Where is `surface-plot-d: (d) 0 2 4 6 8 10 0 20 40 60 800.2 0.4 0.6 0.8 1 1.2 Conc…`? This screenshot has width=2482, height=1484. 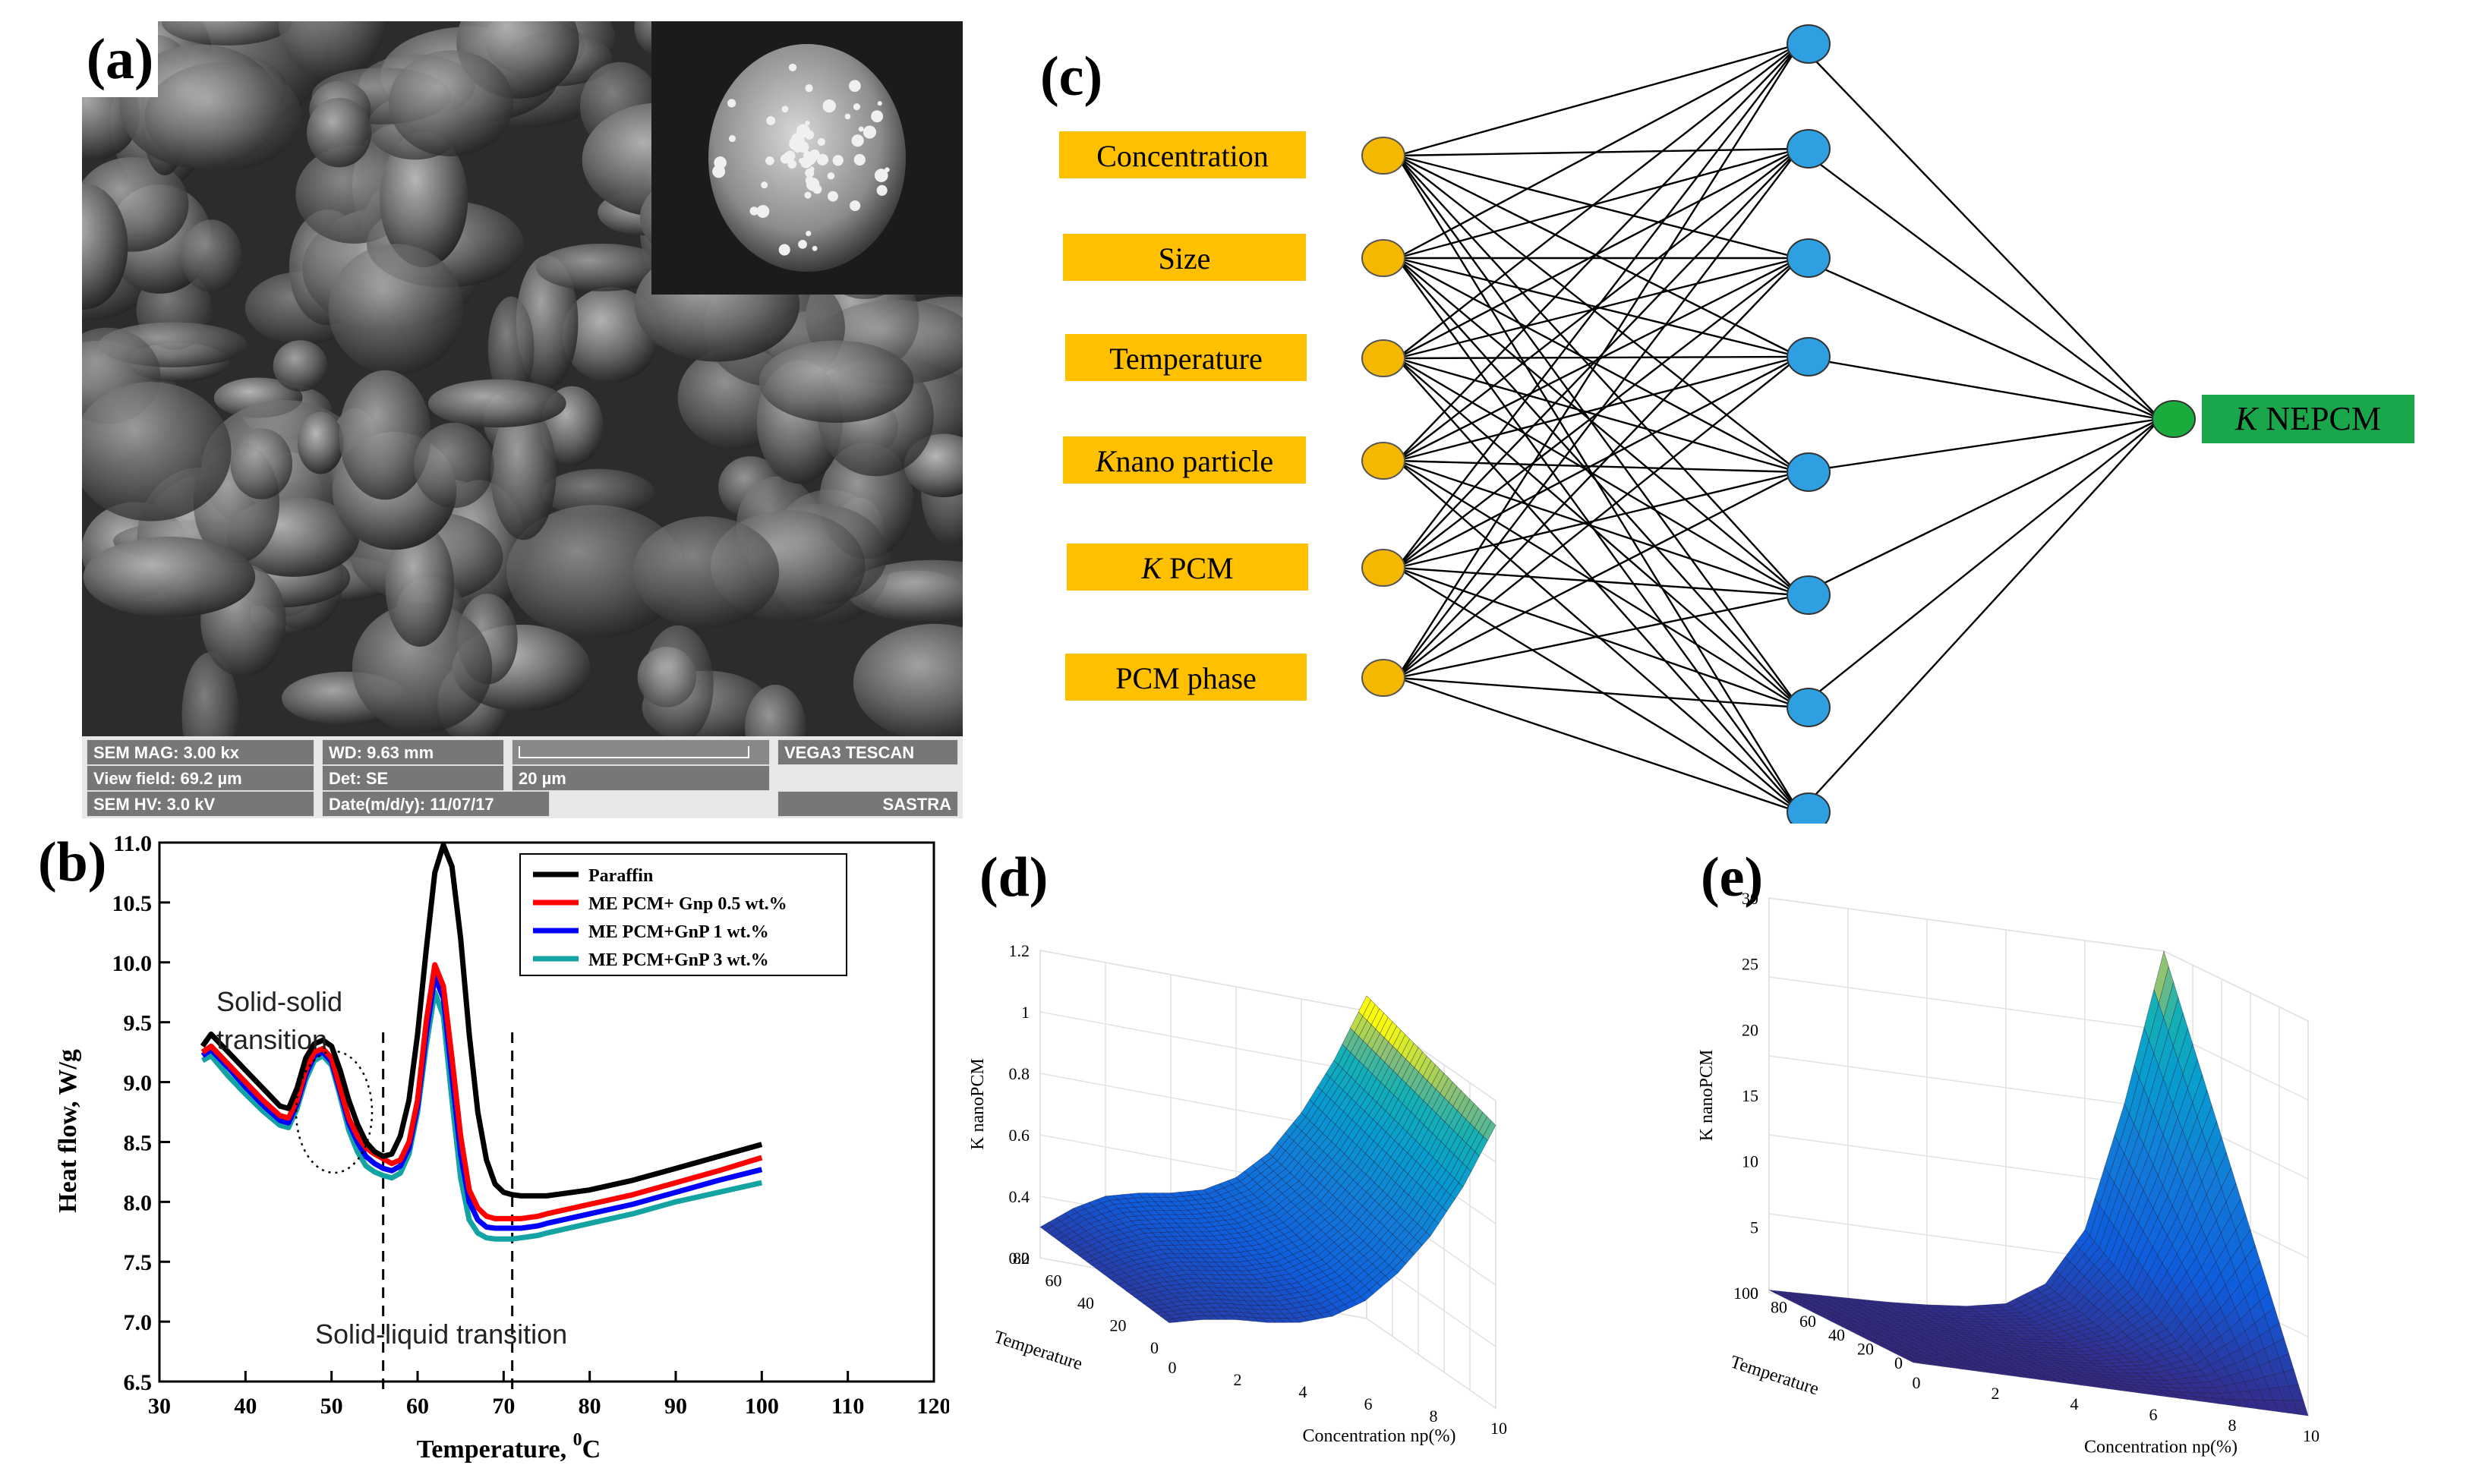 surface-plot-d: (d) 0 2 4 6 8 10 0 20 40 60 800.2 0.4 0.6 0.8 1 1.2 Conc… is located at coordinates (1237, 1146).